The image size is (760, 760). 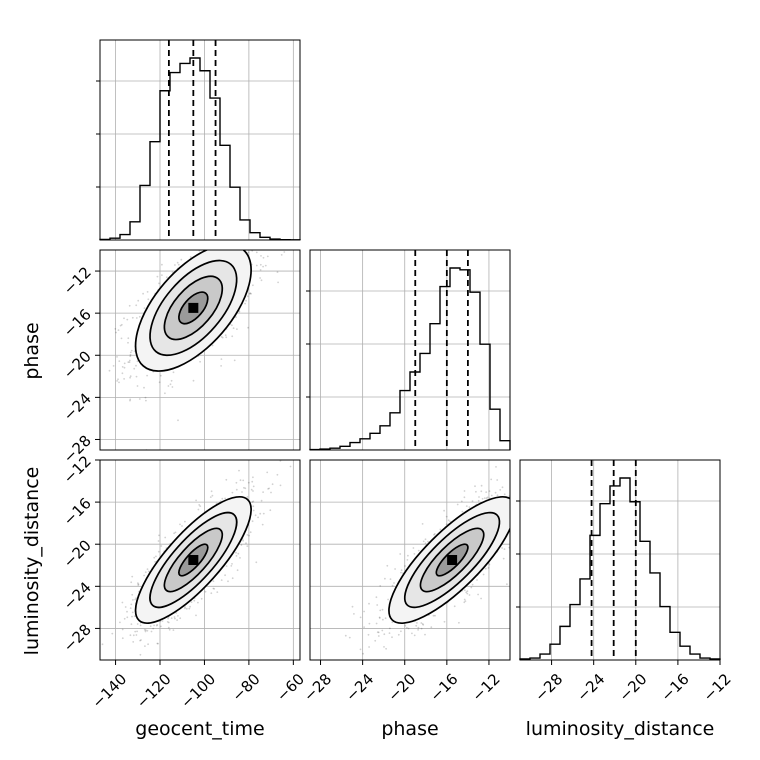 I want to click on x-tick-label-phase: −20, so click(x=401, y=687).